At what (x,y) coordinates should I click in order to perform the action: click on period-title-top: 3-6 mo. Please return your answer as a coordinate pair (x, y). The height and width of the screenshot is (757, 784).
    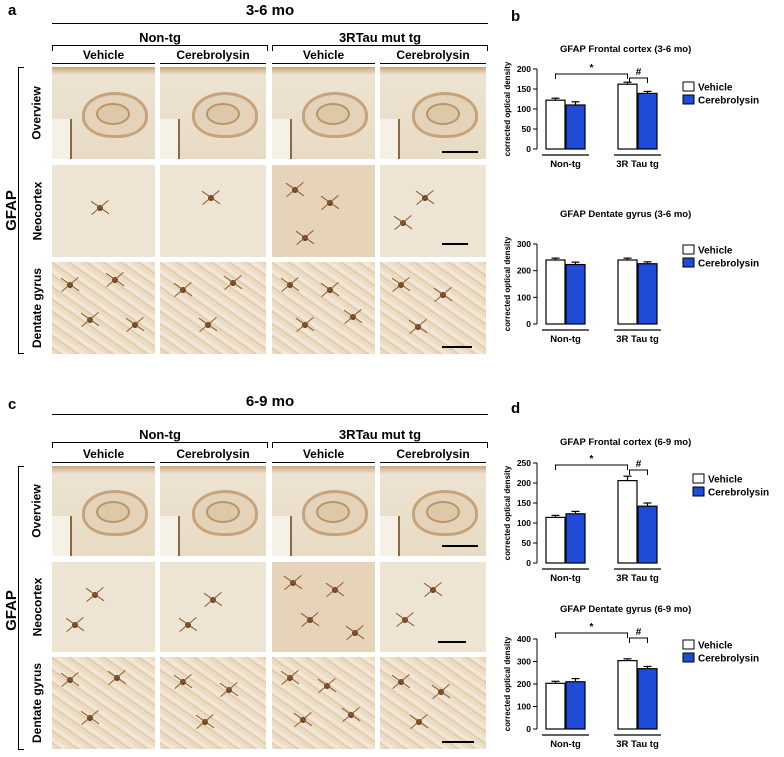
    Looking at the image, I should click on (270, 10).